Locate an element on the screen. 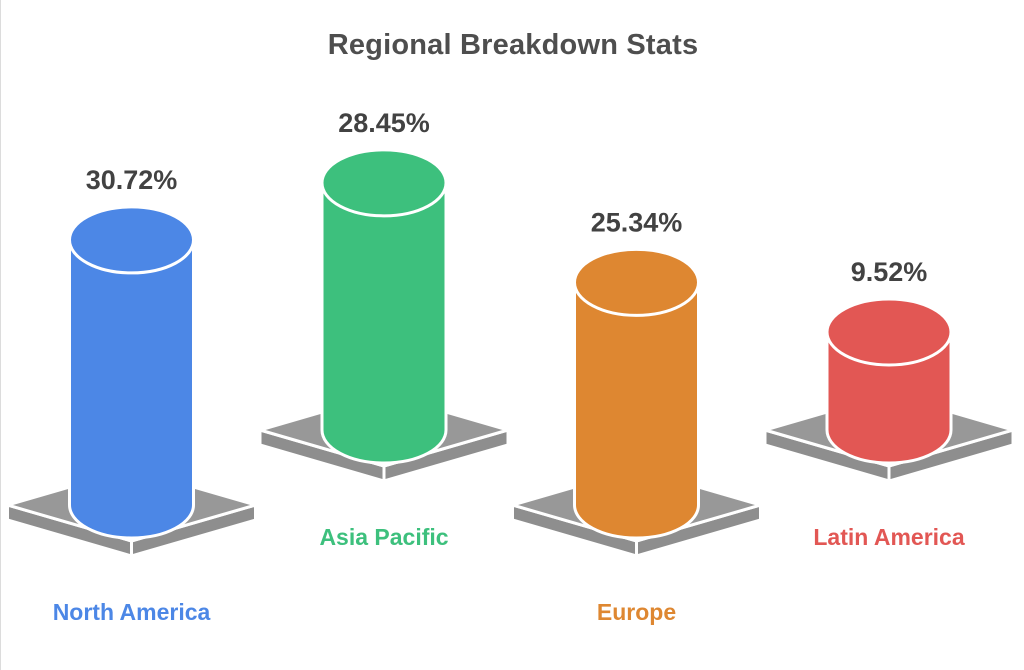  value-label-asia-pacific: 28.45% is located at coordinates (384, 123).